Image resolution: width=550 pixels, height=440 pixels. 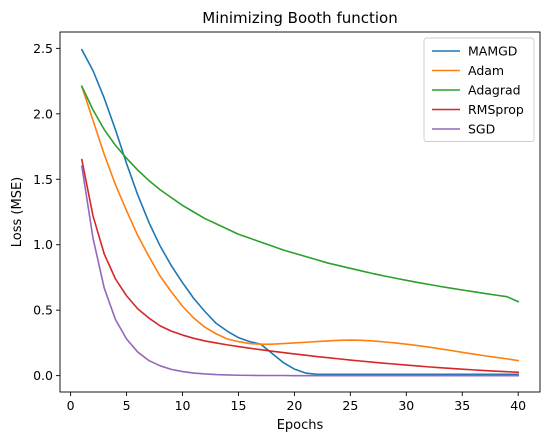 What do you see at coordinates (486, 70) in the screenshot?
I see `legend-label-adam: Adam` at bounding box center [486, 70].